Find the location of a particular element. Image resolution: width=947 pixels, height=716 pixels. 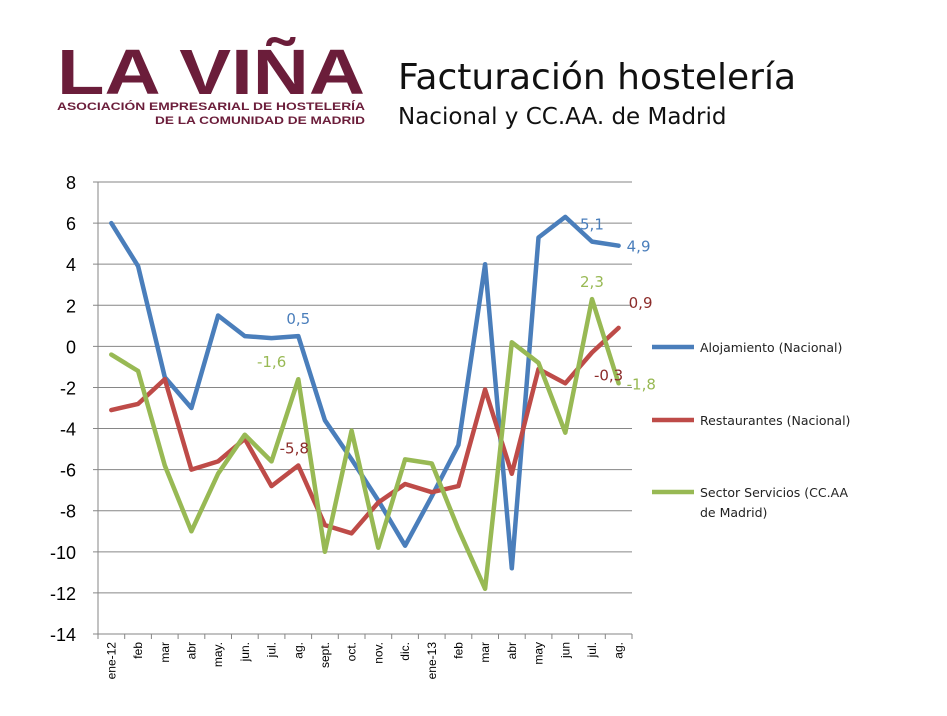

logo-line2: DE LA COMUNIDAD DE MADRID is located at coordinates (260, 121).